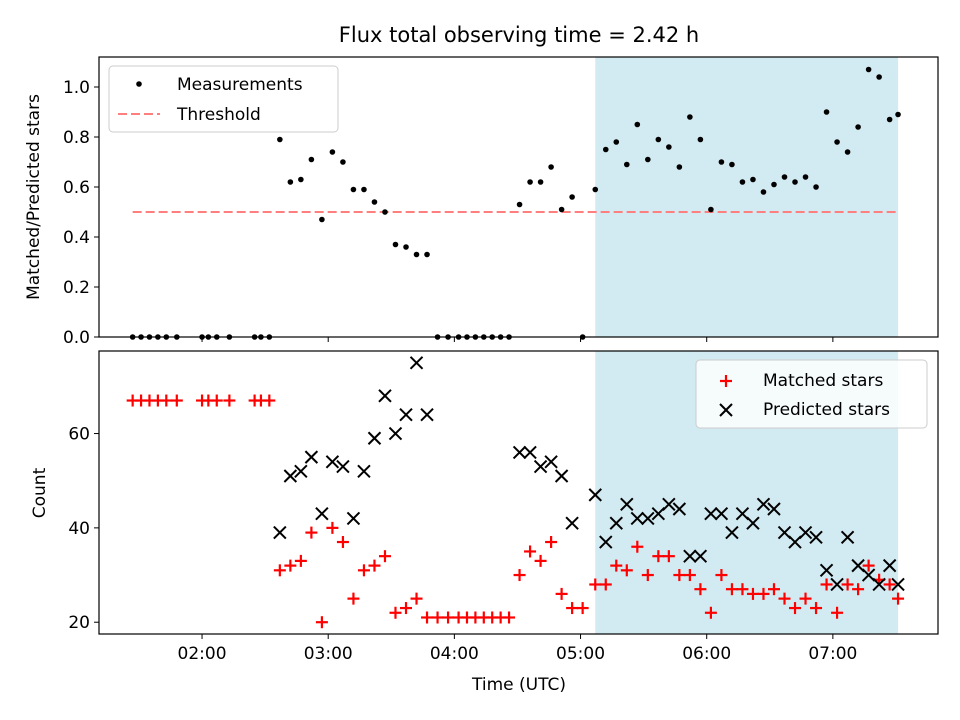  What do you see at coordinates (76, 288) in the screenshot?
I see `top-y-tick-label: 0.2` at bounding box center [76, 288].